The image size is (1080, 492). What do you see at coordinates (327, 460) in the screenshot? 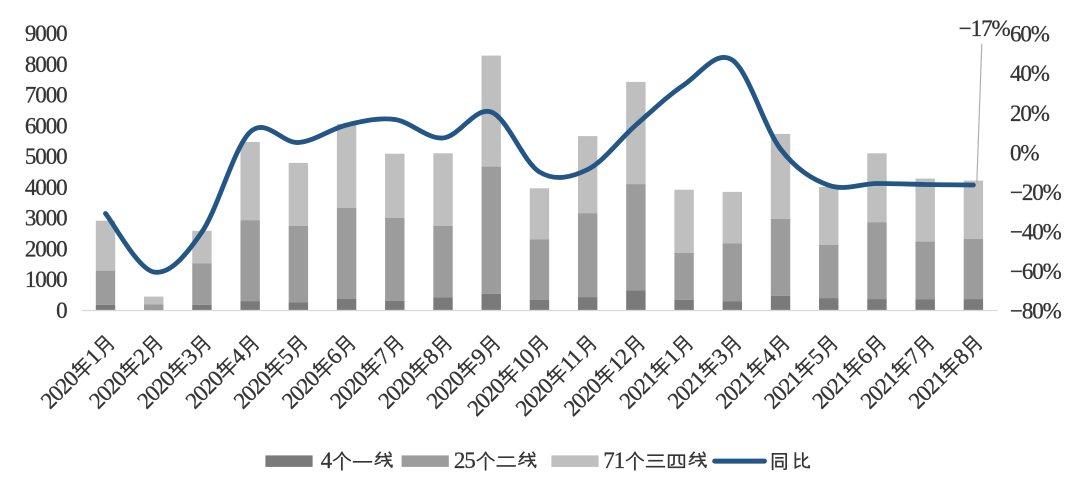
I see `svg-text: 4` at bounding box center [327, 460].